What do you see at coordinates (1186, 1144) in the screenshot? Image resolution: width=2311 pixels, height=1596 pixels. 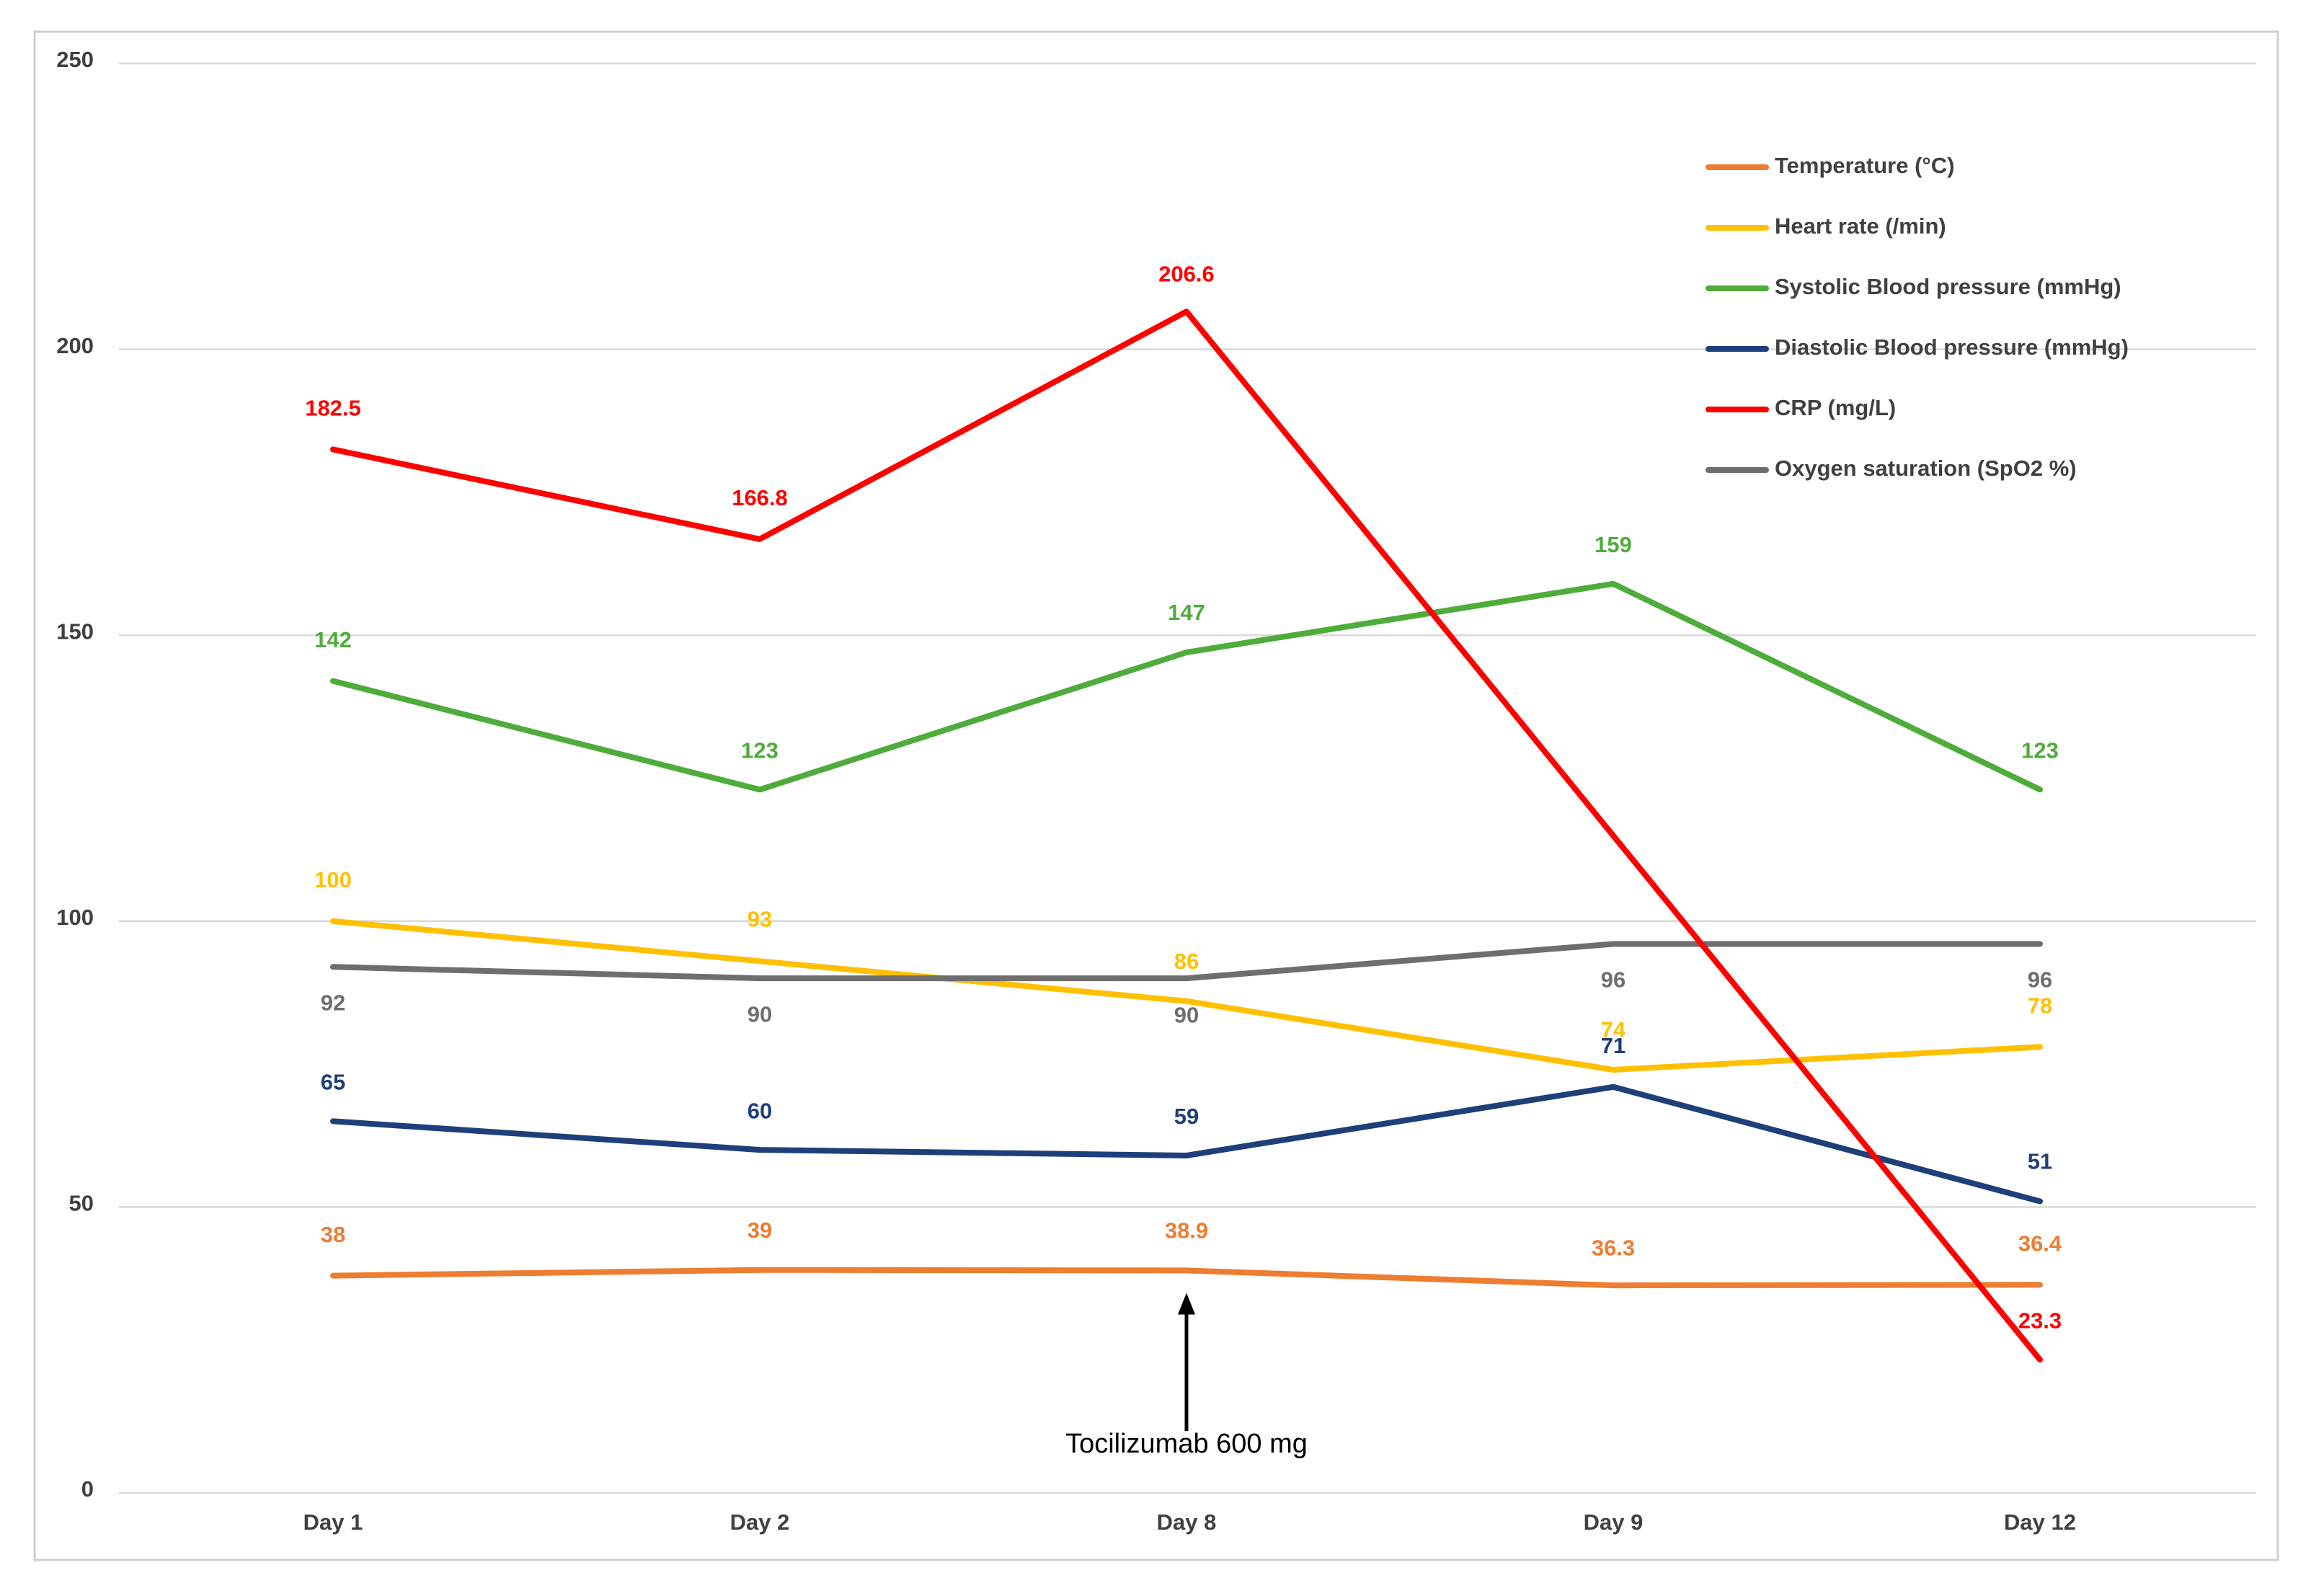 I see `series-line-diastolic-blood-pressure-mmhg` at bounding box center [1186, 1144].